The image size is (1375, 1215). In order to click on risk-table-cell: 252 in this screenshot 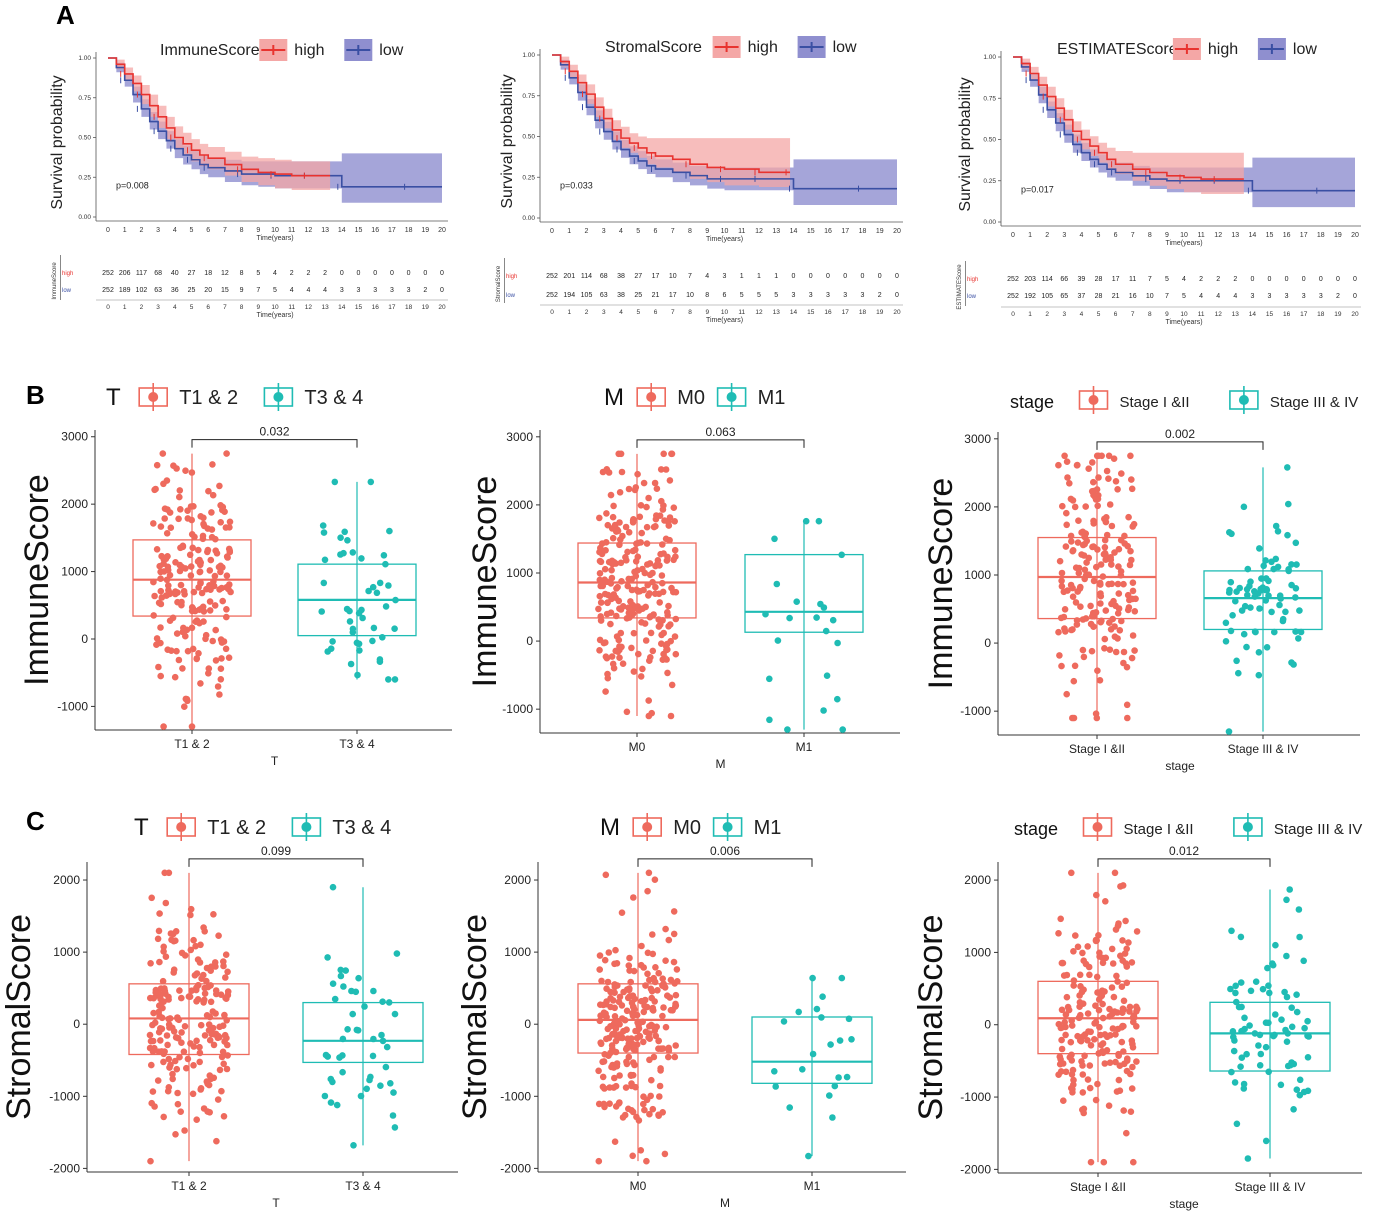, I will do `click(552, 276)`.